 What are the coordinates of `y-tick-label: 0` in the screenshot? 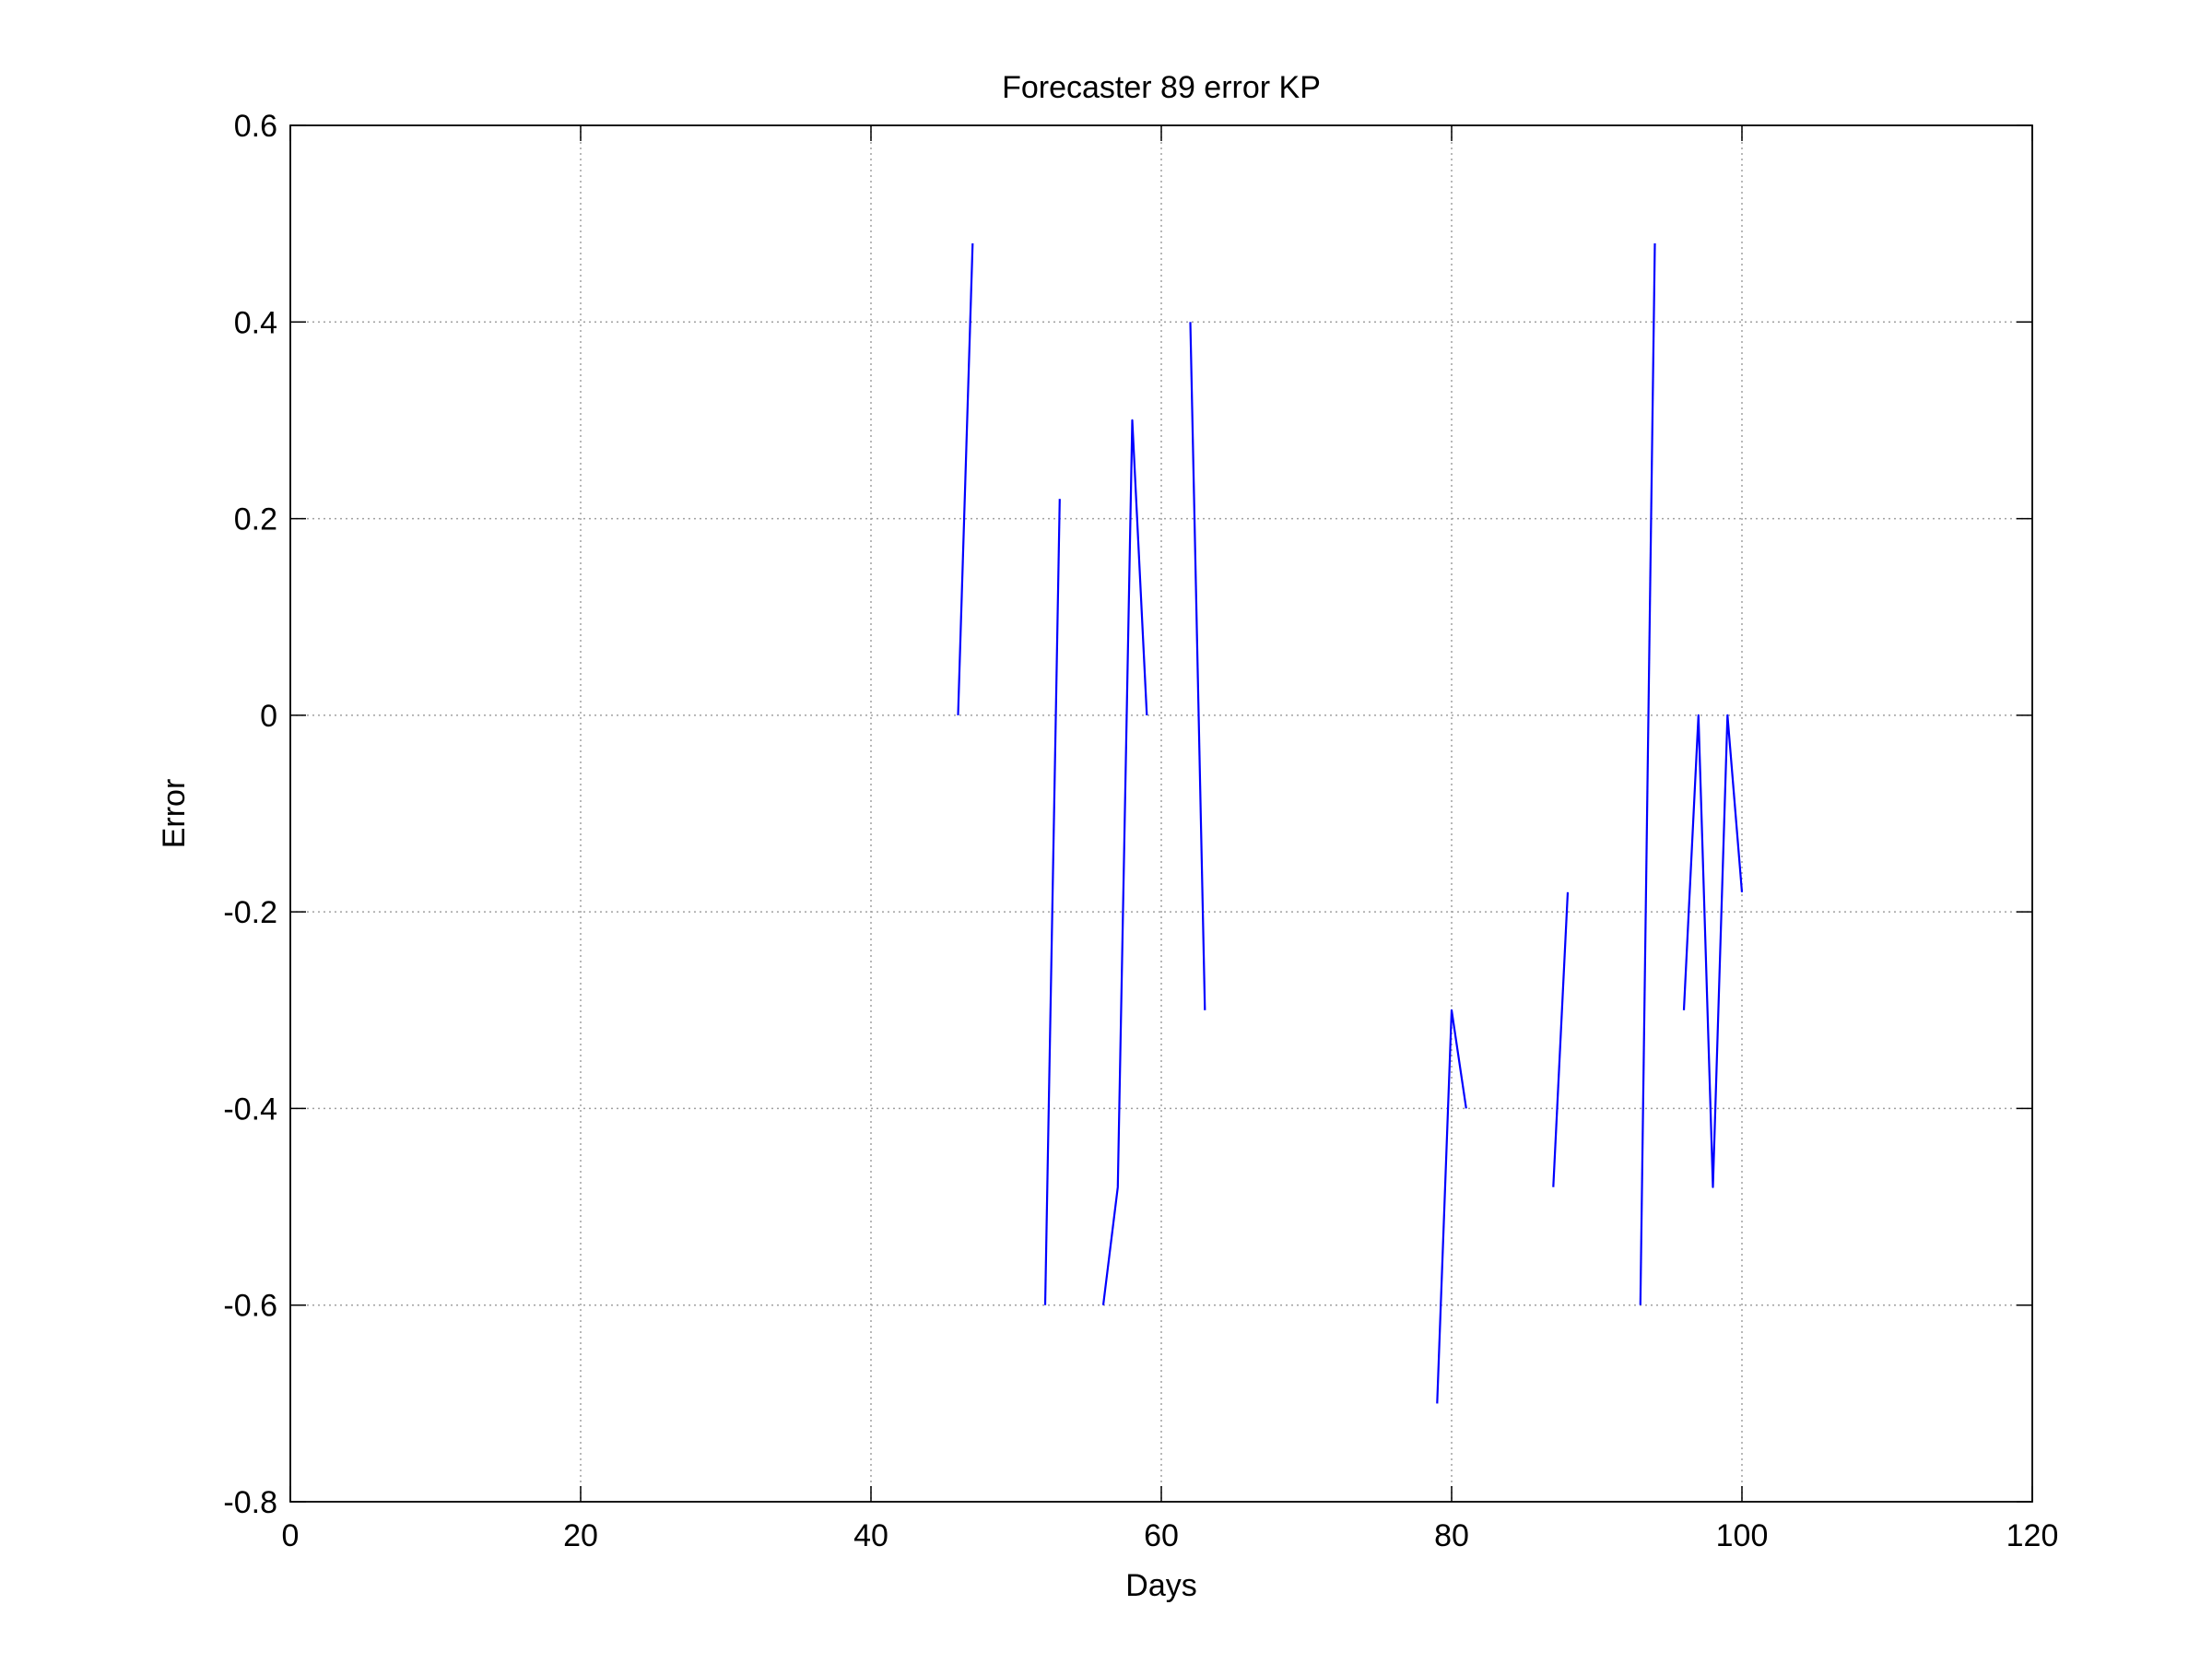 It's located at (268, 716).